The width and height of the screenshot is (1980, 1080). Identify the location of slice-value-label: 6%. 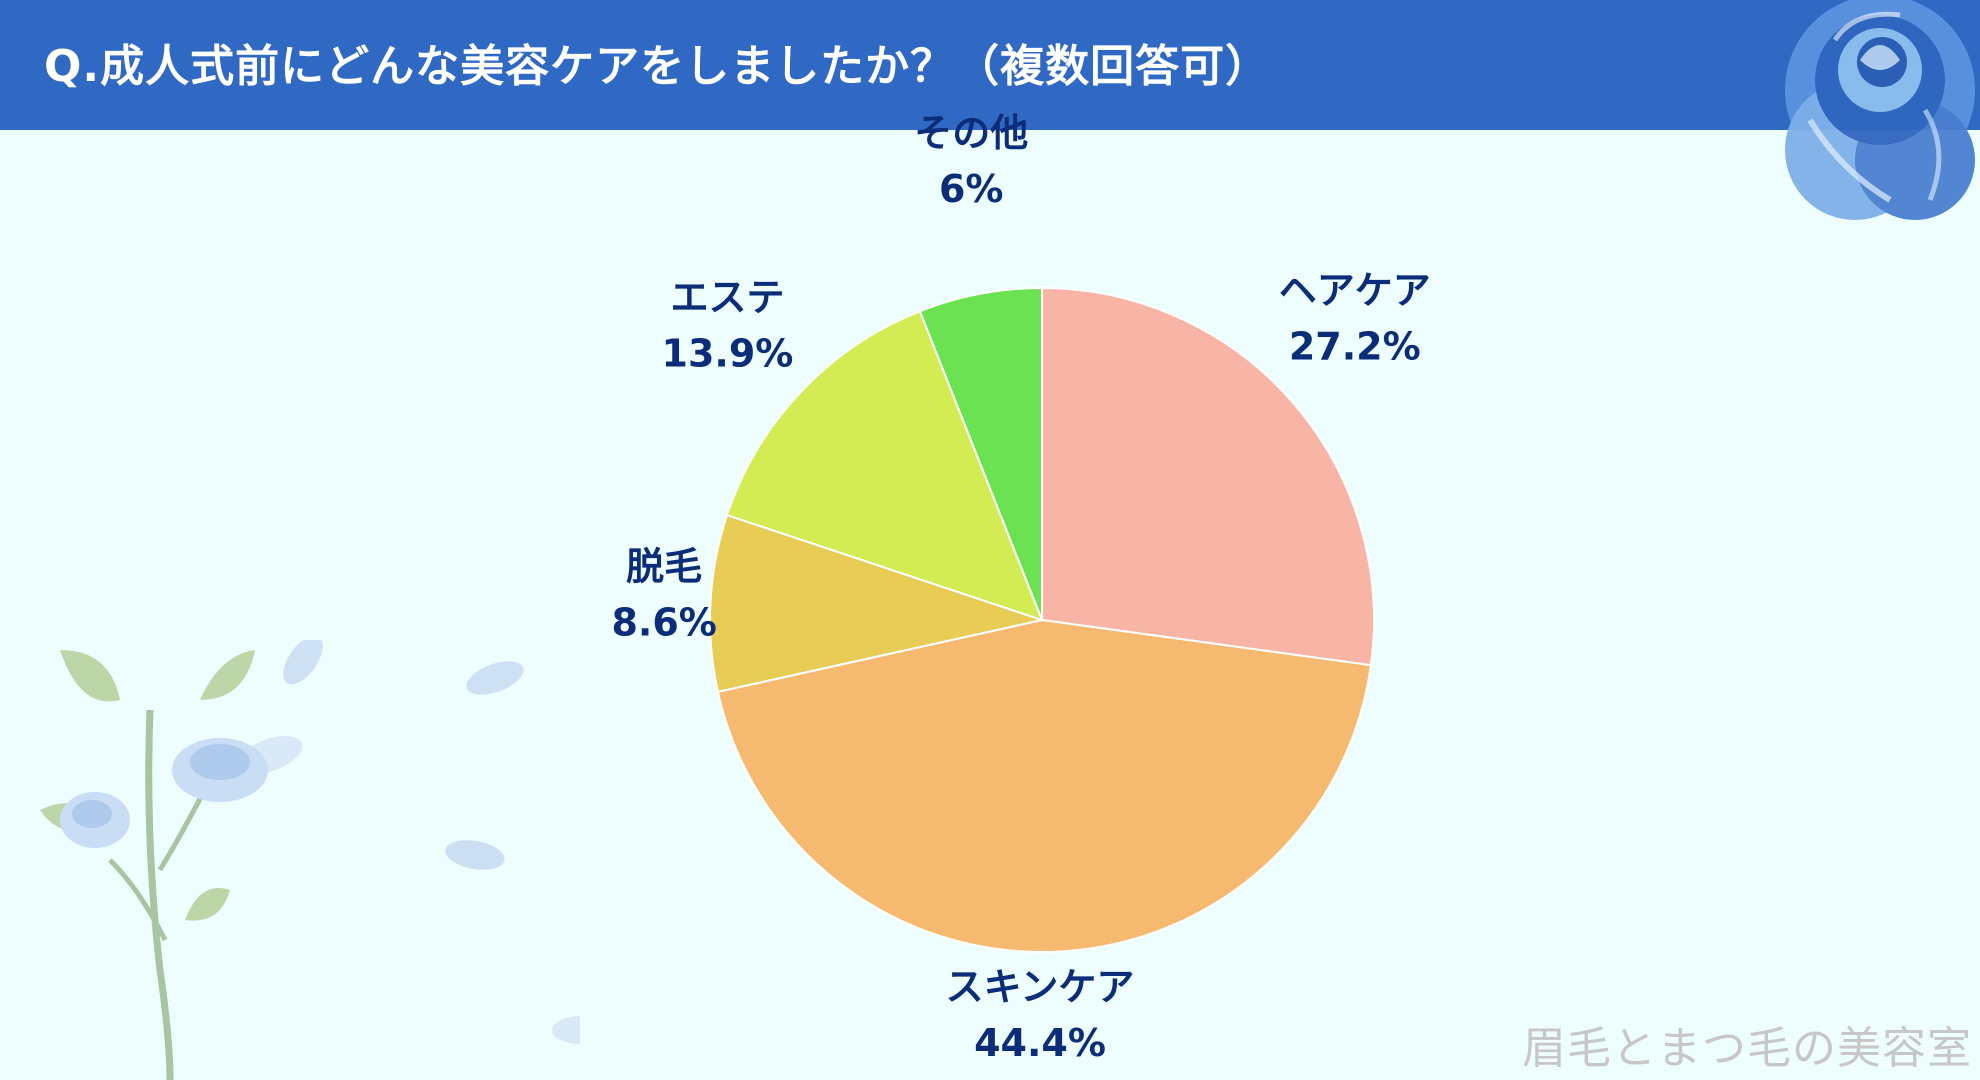
(971, 189).